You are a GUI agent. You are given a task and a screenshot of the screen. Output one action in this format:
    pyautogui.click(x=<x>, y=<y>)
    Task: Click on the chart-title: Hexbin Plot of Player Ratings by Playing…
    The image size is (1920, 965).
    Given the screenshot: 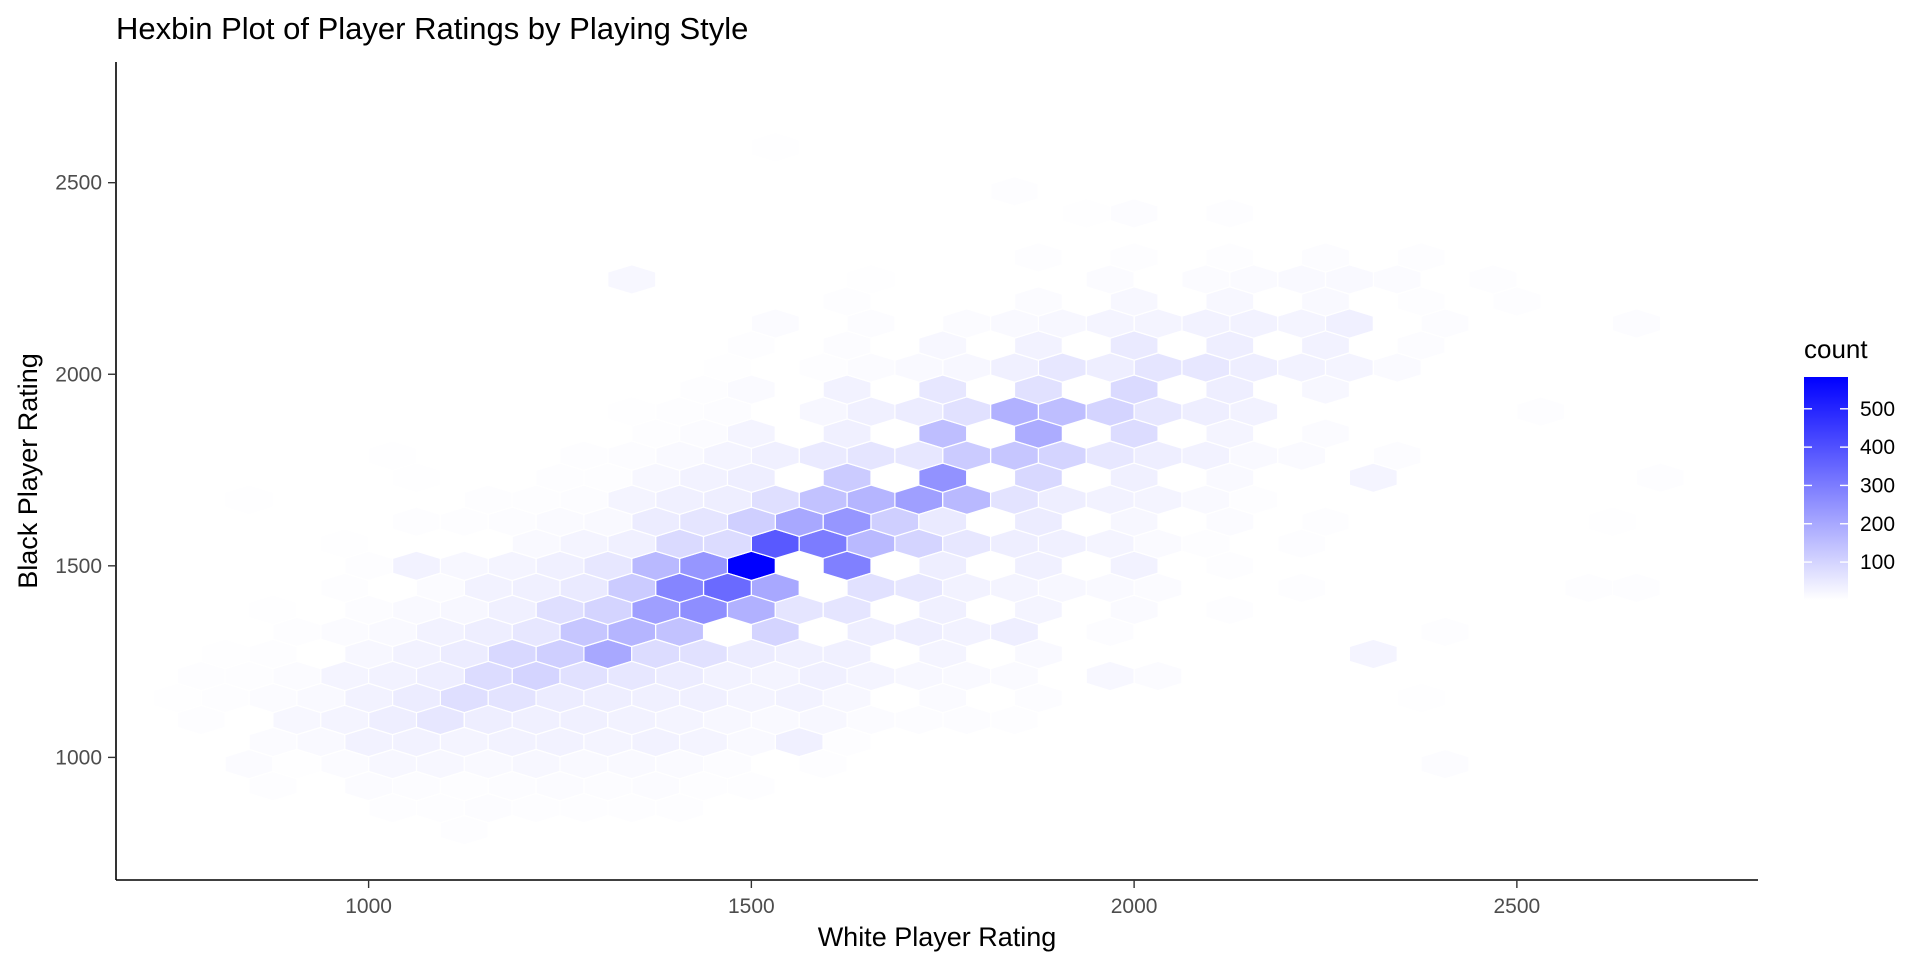 What is the action you would take?
    pyautogui.click(x=432, y=28)
    